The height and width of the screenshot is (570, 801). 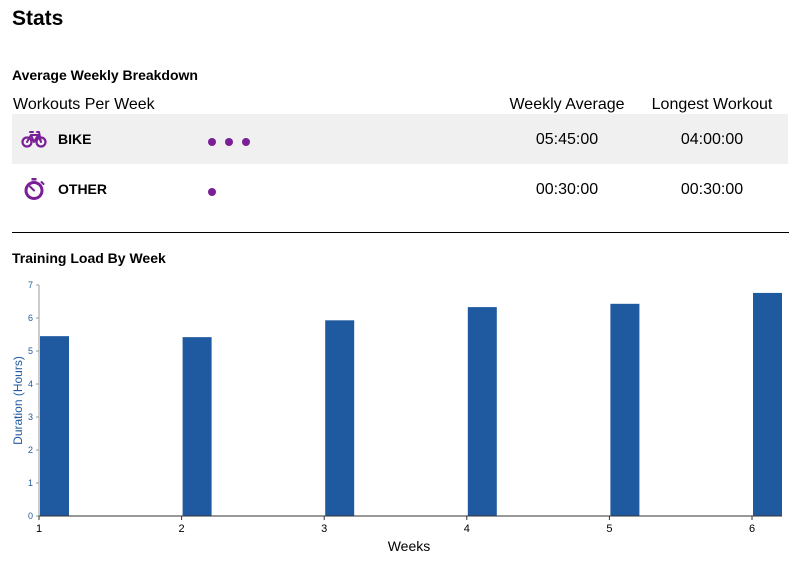 What do you see at coordinates (30, 384) in the screenshot?
I see `y-tick-label: 4` at bounding box center [30, 384].